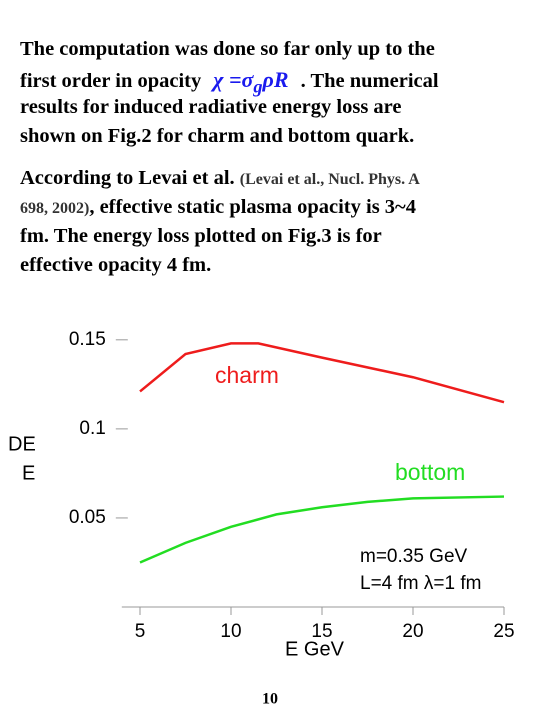  What do you see at coordinates (275, 79) in the screenshot?
I see `formula-part: ρR` at bounding box center [275, 79].